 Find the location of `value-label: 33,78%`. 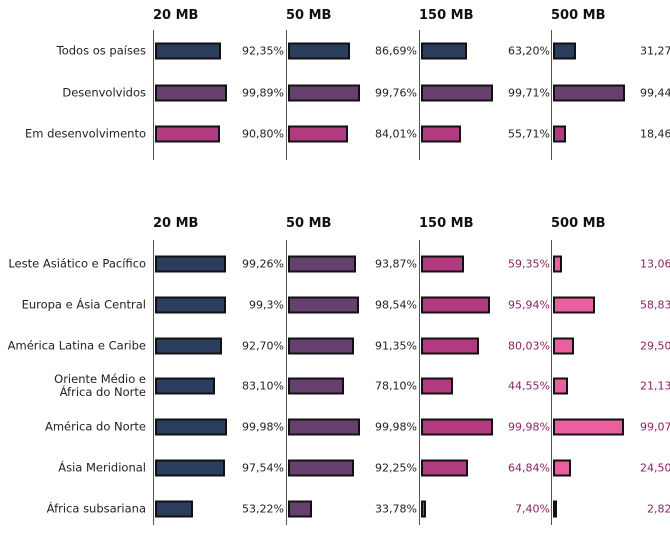

value-label: 33,78% is located at coordinates (396, 509).